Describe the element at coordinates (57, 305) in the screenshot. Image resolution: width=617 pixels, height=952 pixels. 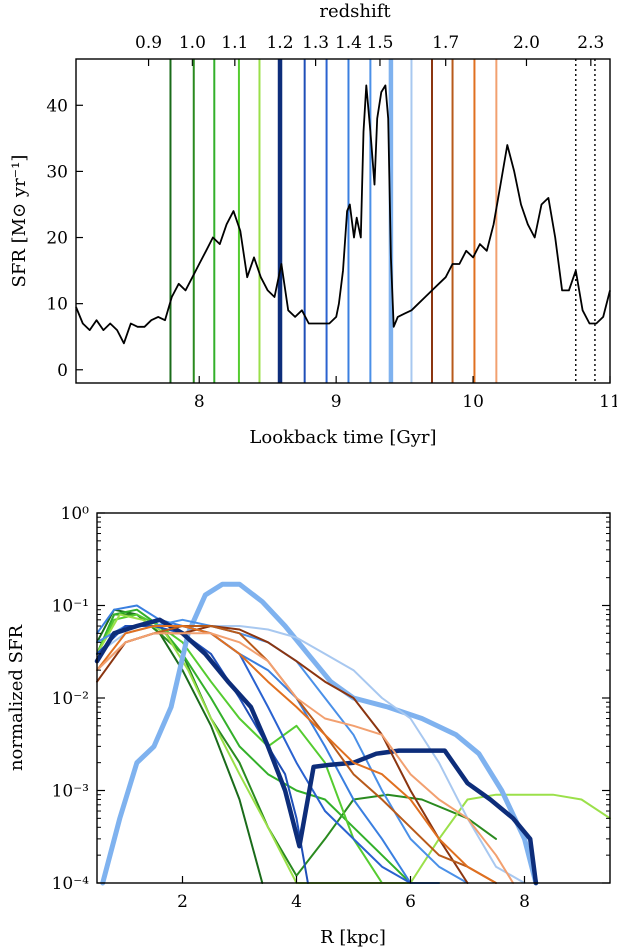
I see `top-y-tick-label: 10` at that location.